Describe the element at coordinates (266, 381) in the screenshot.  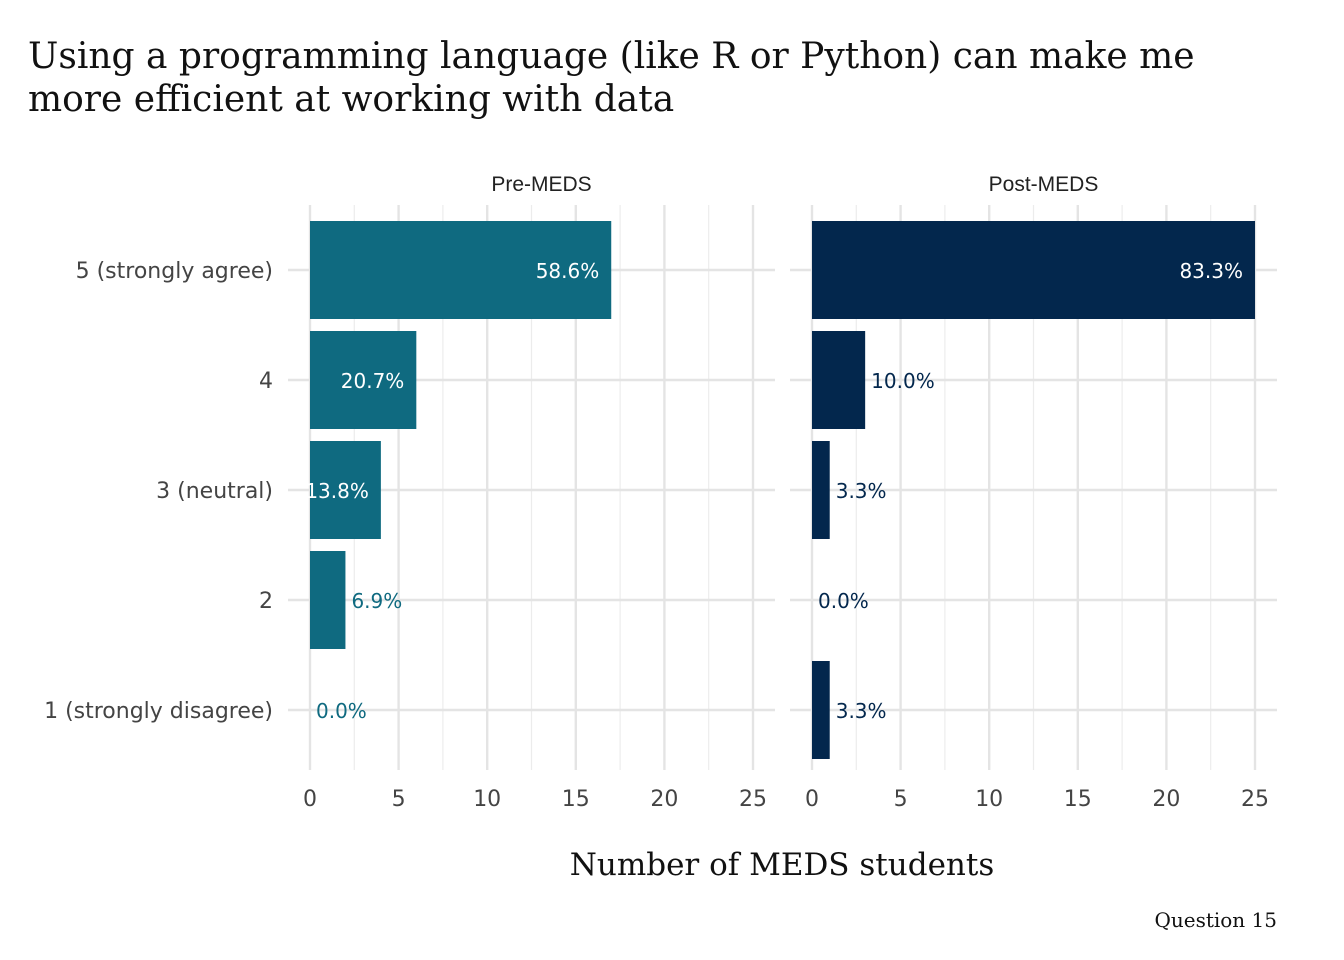
I see `y-tick-label: 4` at that location.